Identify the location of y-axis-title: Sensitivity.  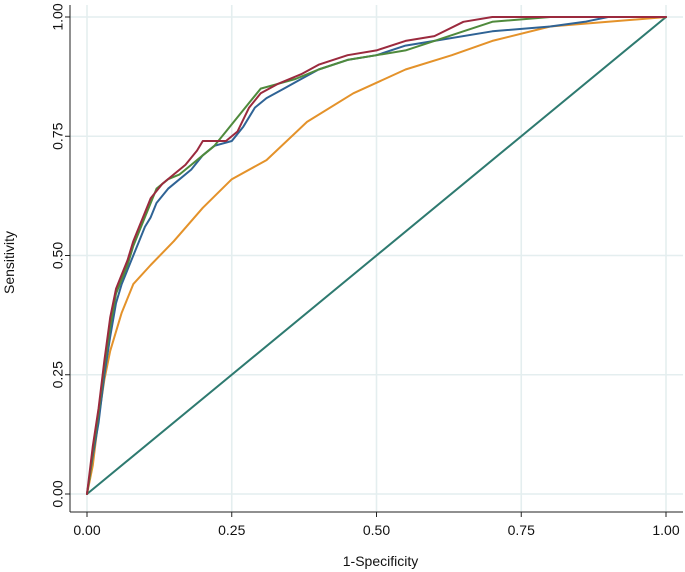
(9, 262).